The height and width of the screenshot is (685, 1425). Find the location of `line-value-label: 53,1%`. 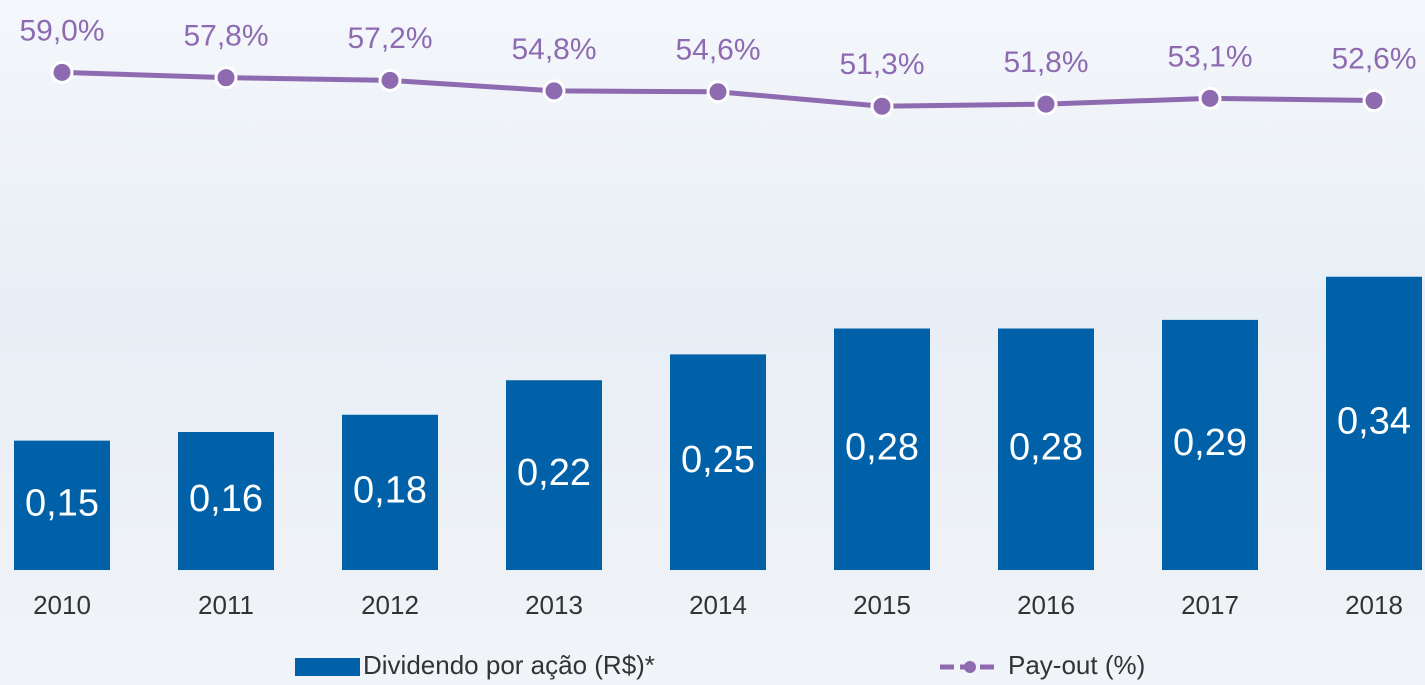

line-value-label: 53,1% is located at coordinates (1209, 56).